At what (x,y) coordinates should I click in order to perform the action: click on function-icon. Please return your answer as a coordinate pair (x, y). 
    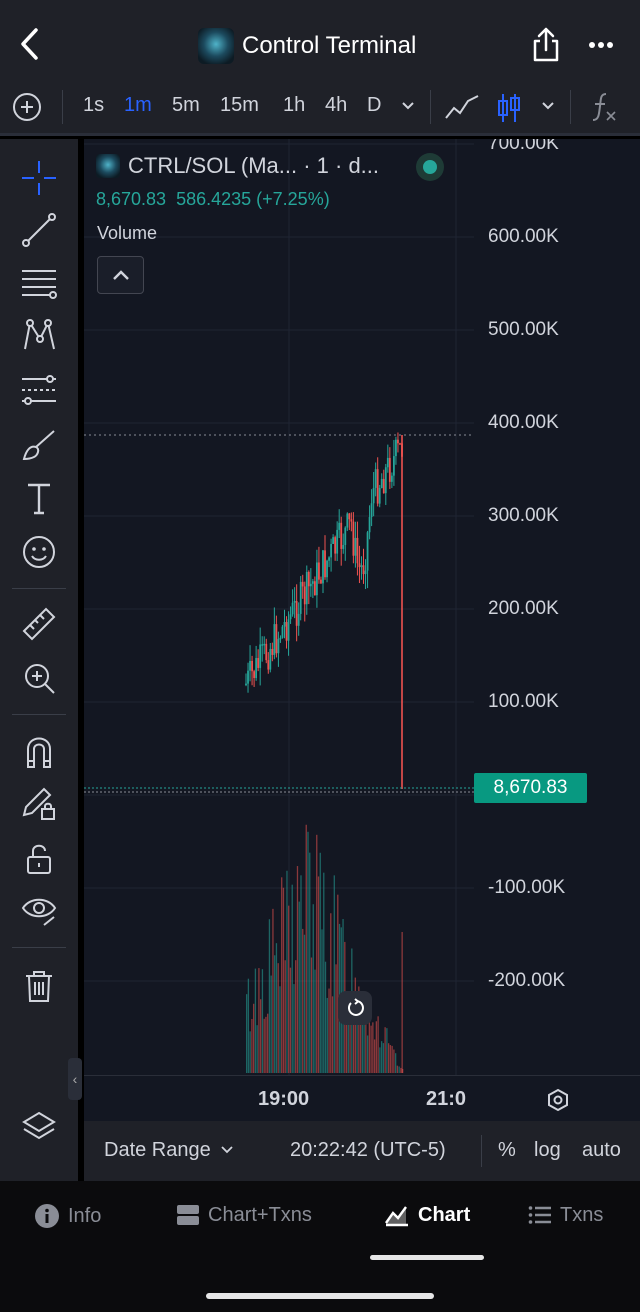
    Looking at the image, I should click on (604, 107).